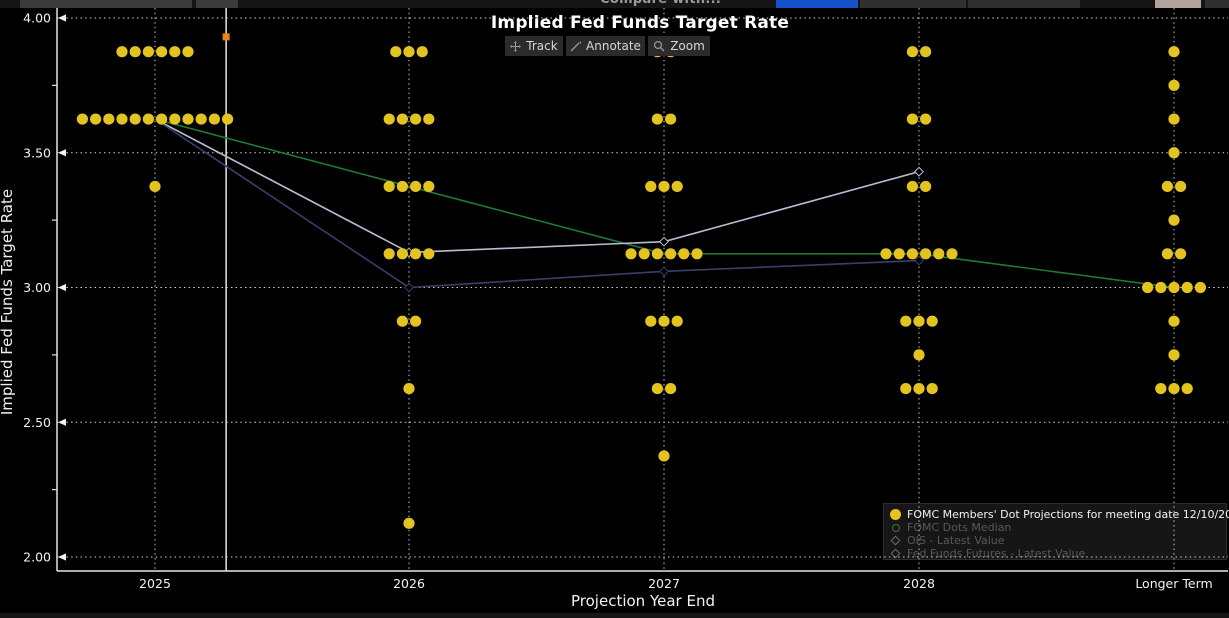 This screenshot has width=1229, height=618. What do you see at coordinates (664, 583) in the screenshot?
I see `x-tick-label: 2027` at bounding box center [664, 583].